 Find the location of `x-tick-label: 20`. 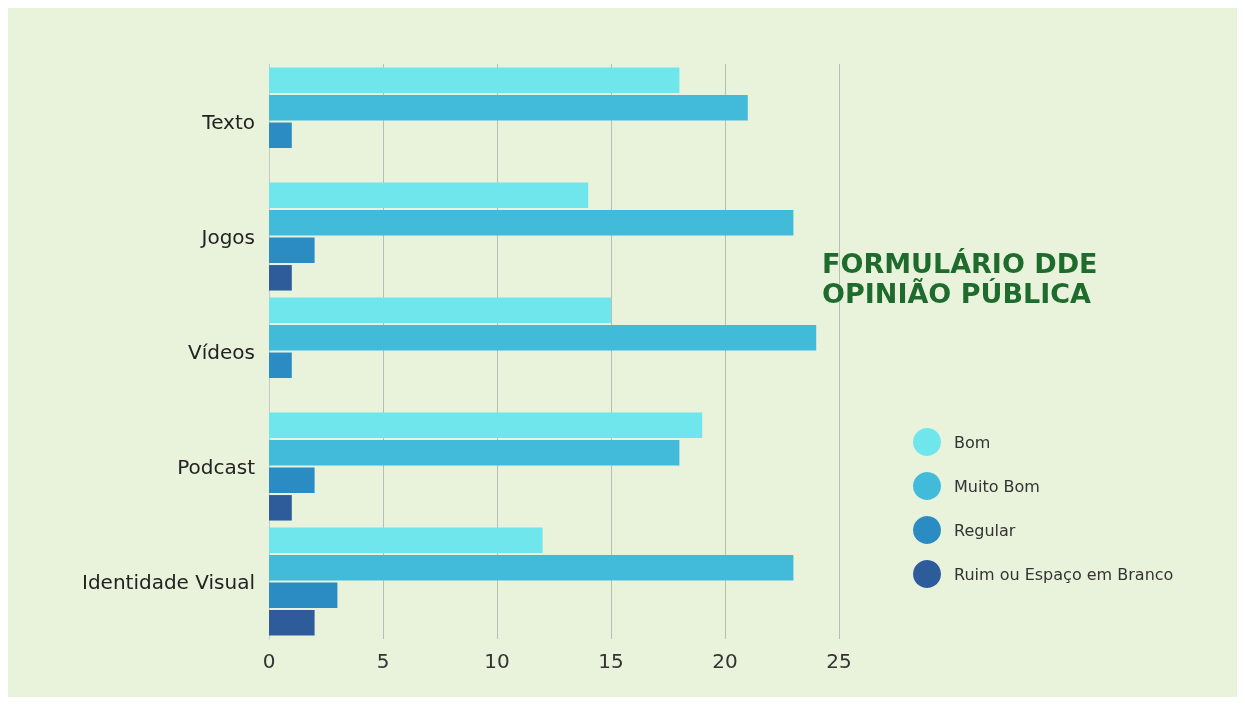

x-tick-label: 20 is located at coordinates (725, 661).